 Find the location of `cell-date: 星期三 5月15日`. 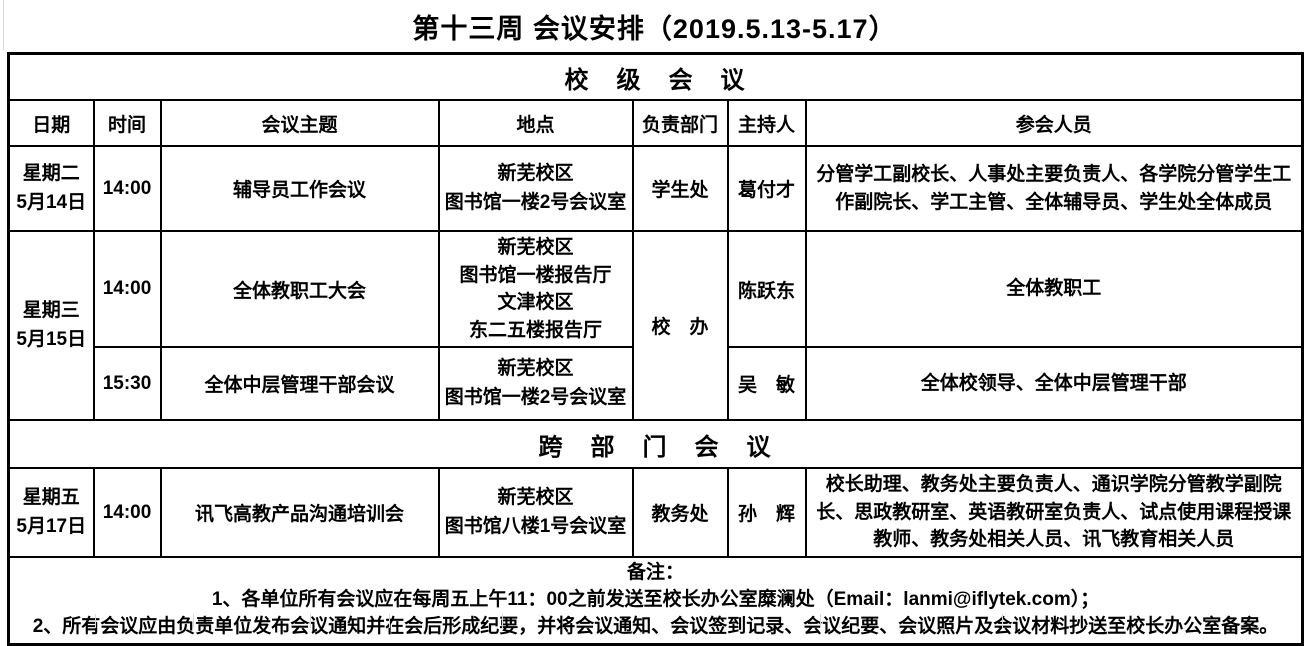

cell-date: 星期三 5月15日 is located at coordinates (51, 325).